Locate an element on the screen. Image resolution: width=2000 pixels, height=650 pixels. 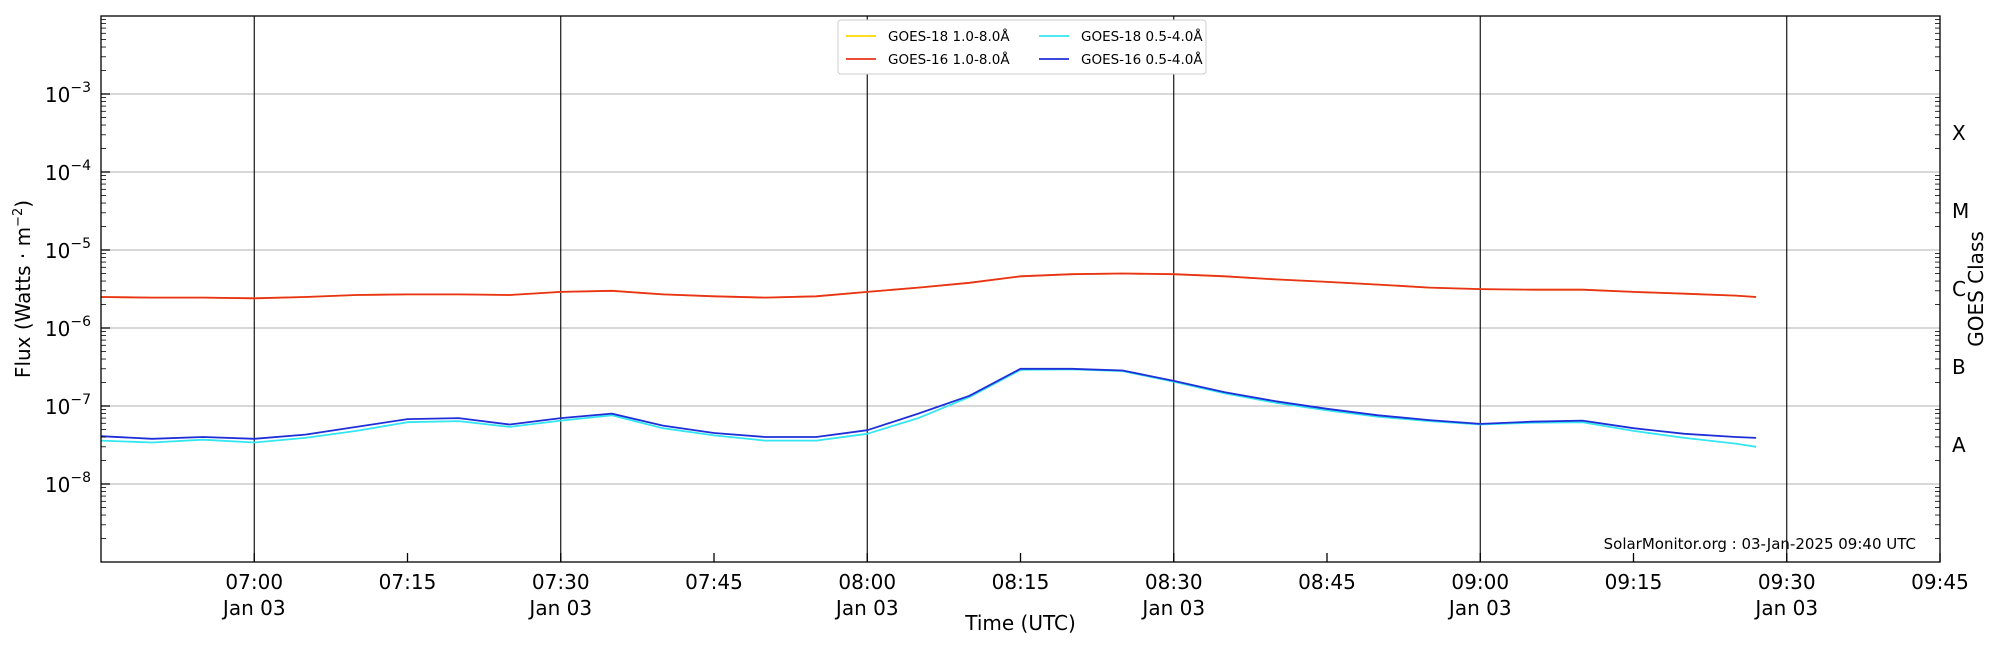
y-tick-label: 10⁻⁸ is located at coordinates (68, 483).